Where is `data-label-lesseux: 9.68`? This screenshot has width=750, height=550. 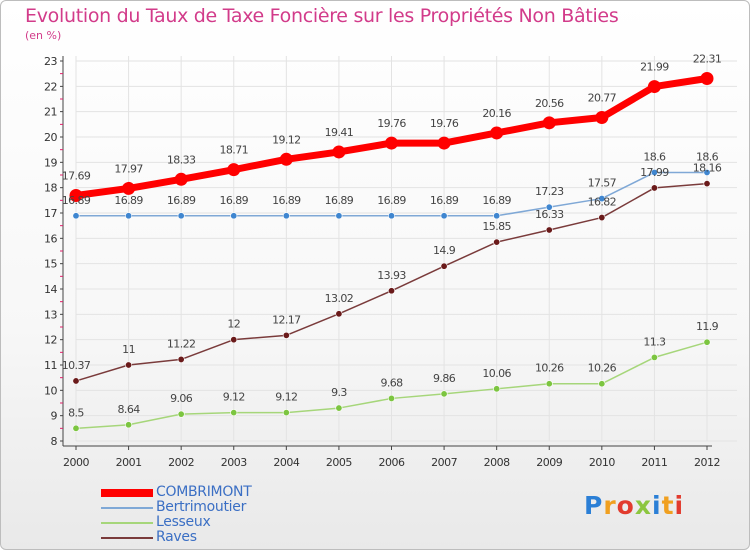 data-label-lesseux: 9.68 is located at coordinates (391, 382).